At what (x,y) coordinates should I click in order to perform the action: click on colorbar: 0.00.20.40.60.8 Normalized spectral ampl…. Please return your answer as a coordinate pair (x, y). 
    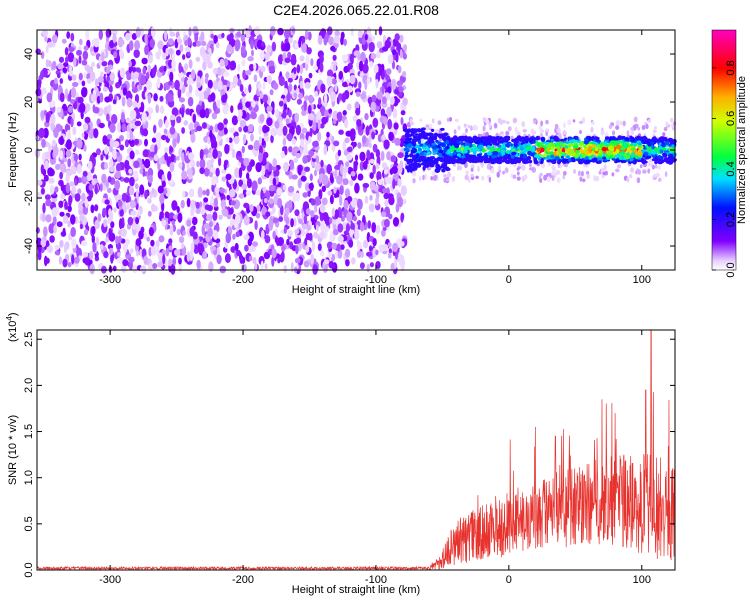
    Looking at the image, I should click on (729, 153).